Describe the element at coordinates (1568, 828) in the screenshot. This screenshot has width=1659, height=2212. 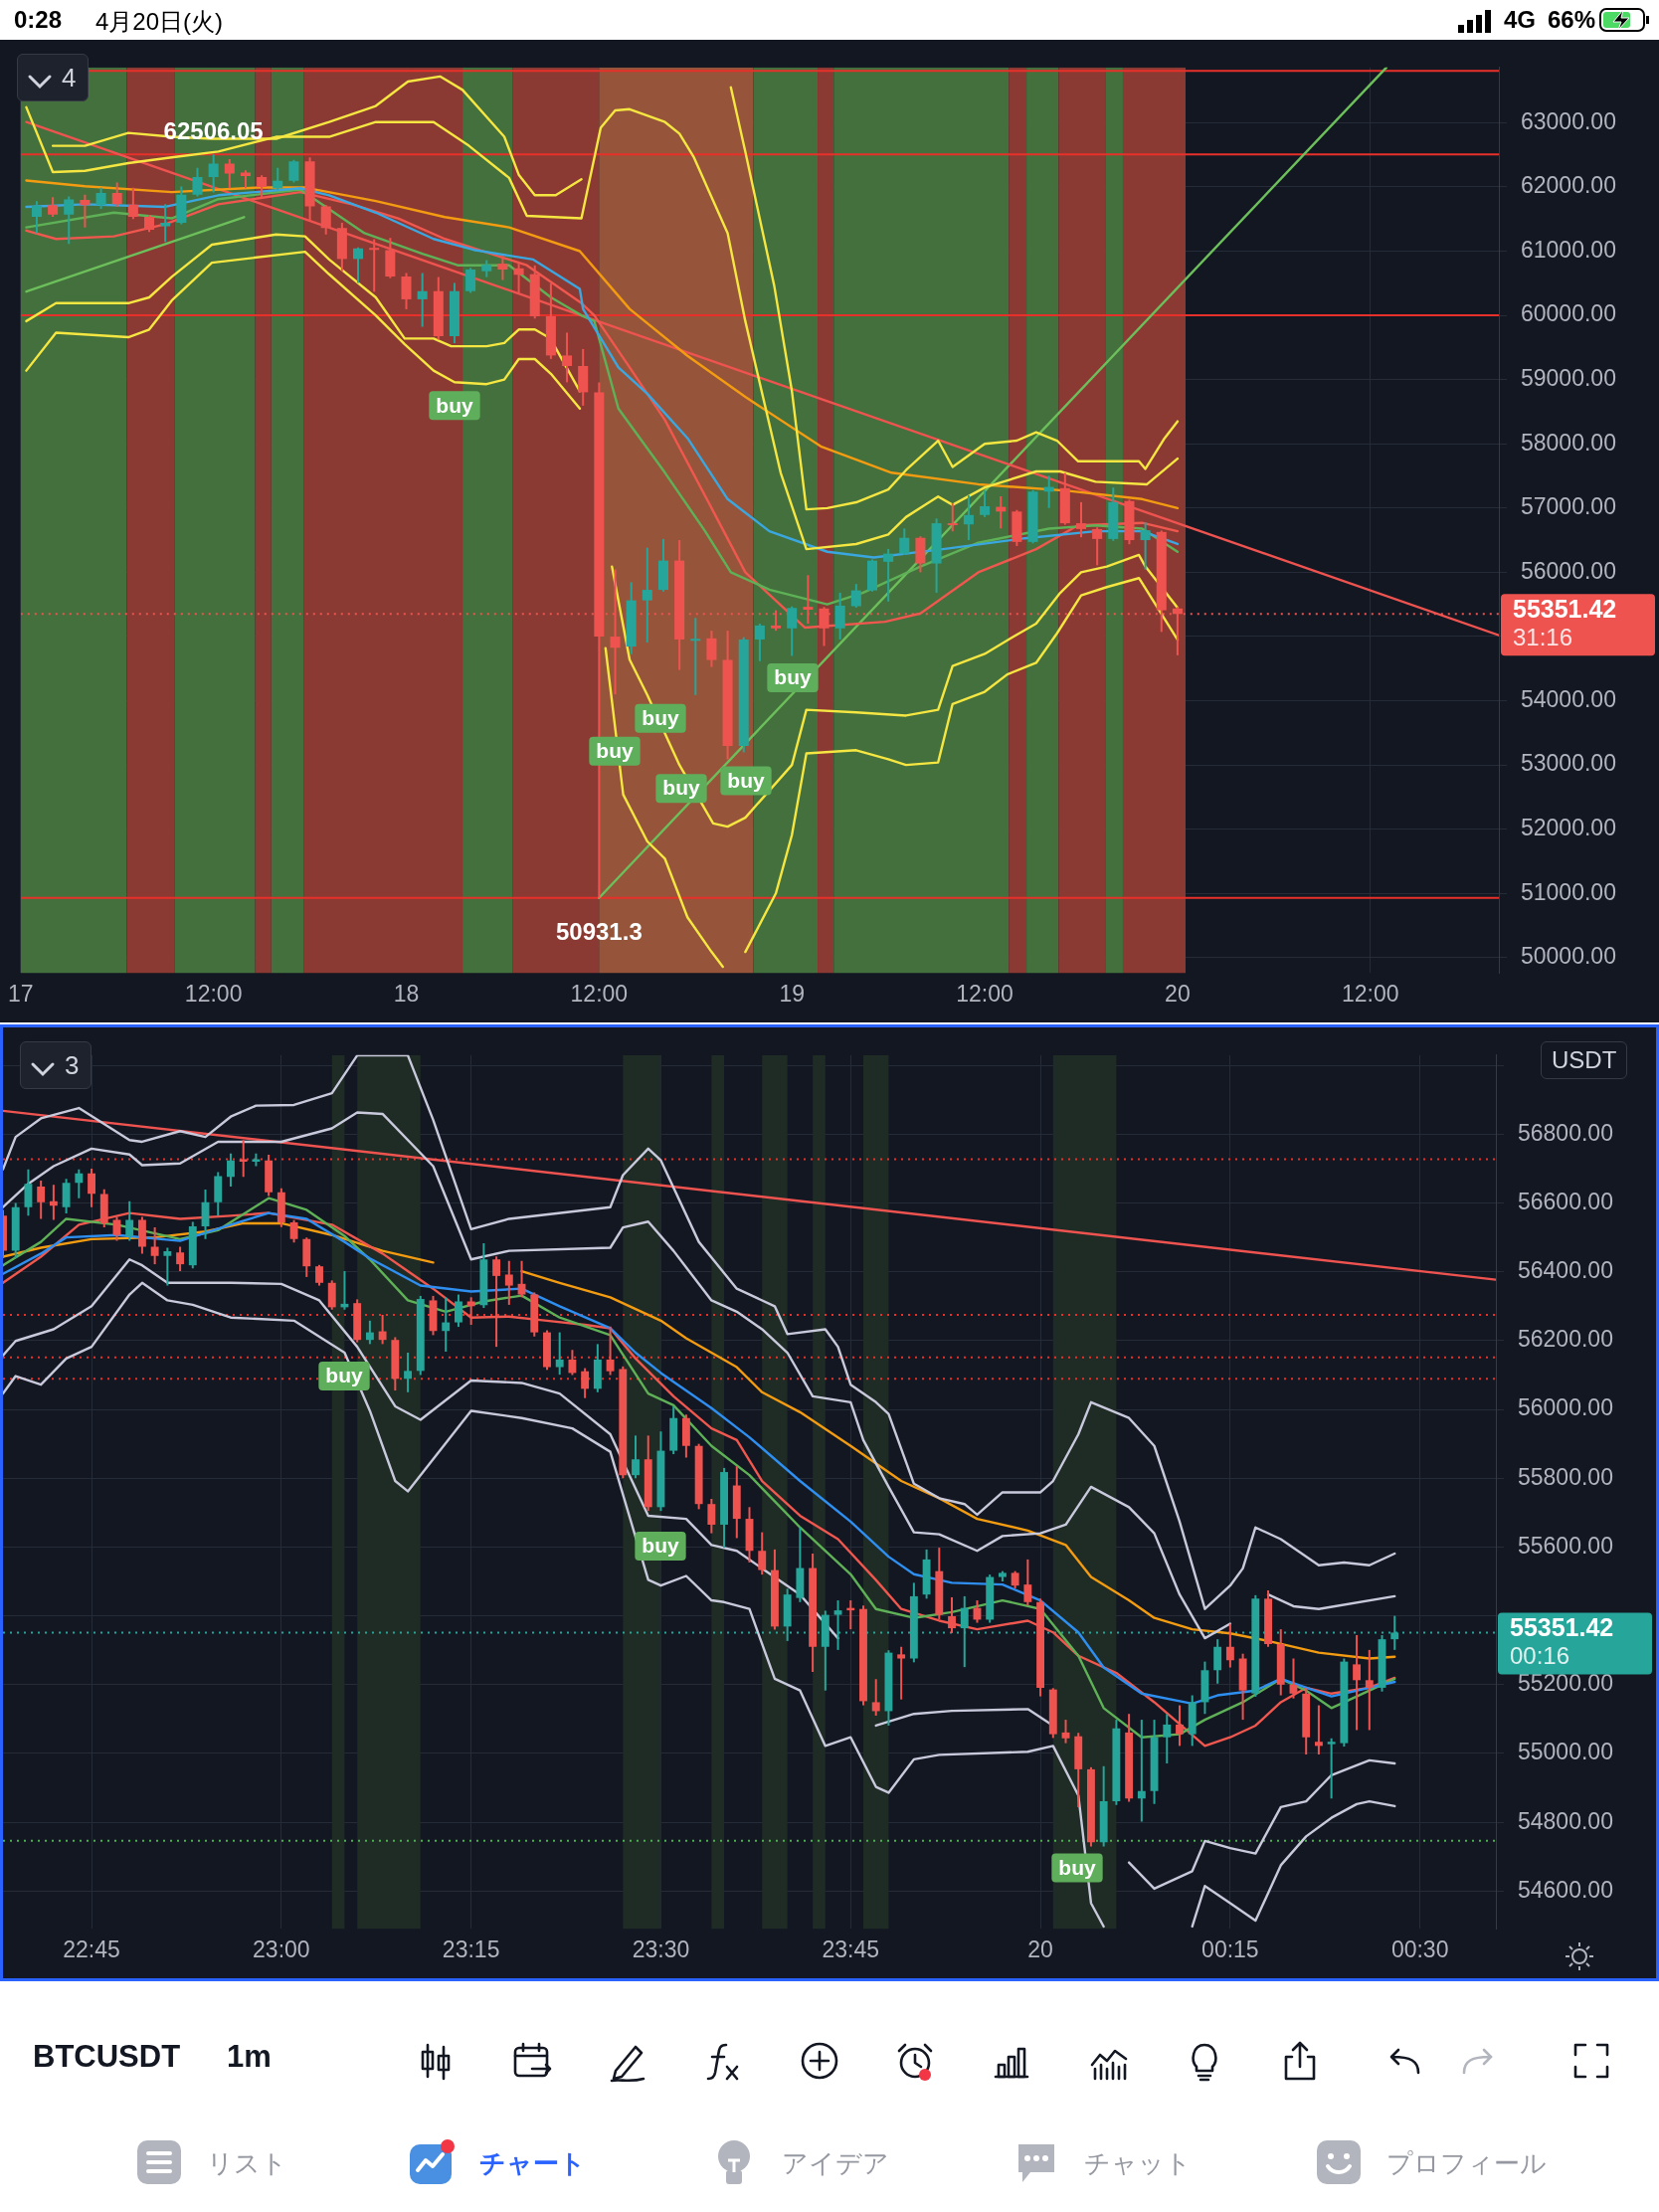
I see `y-tick-label: 52000.00` at that location.